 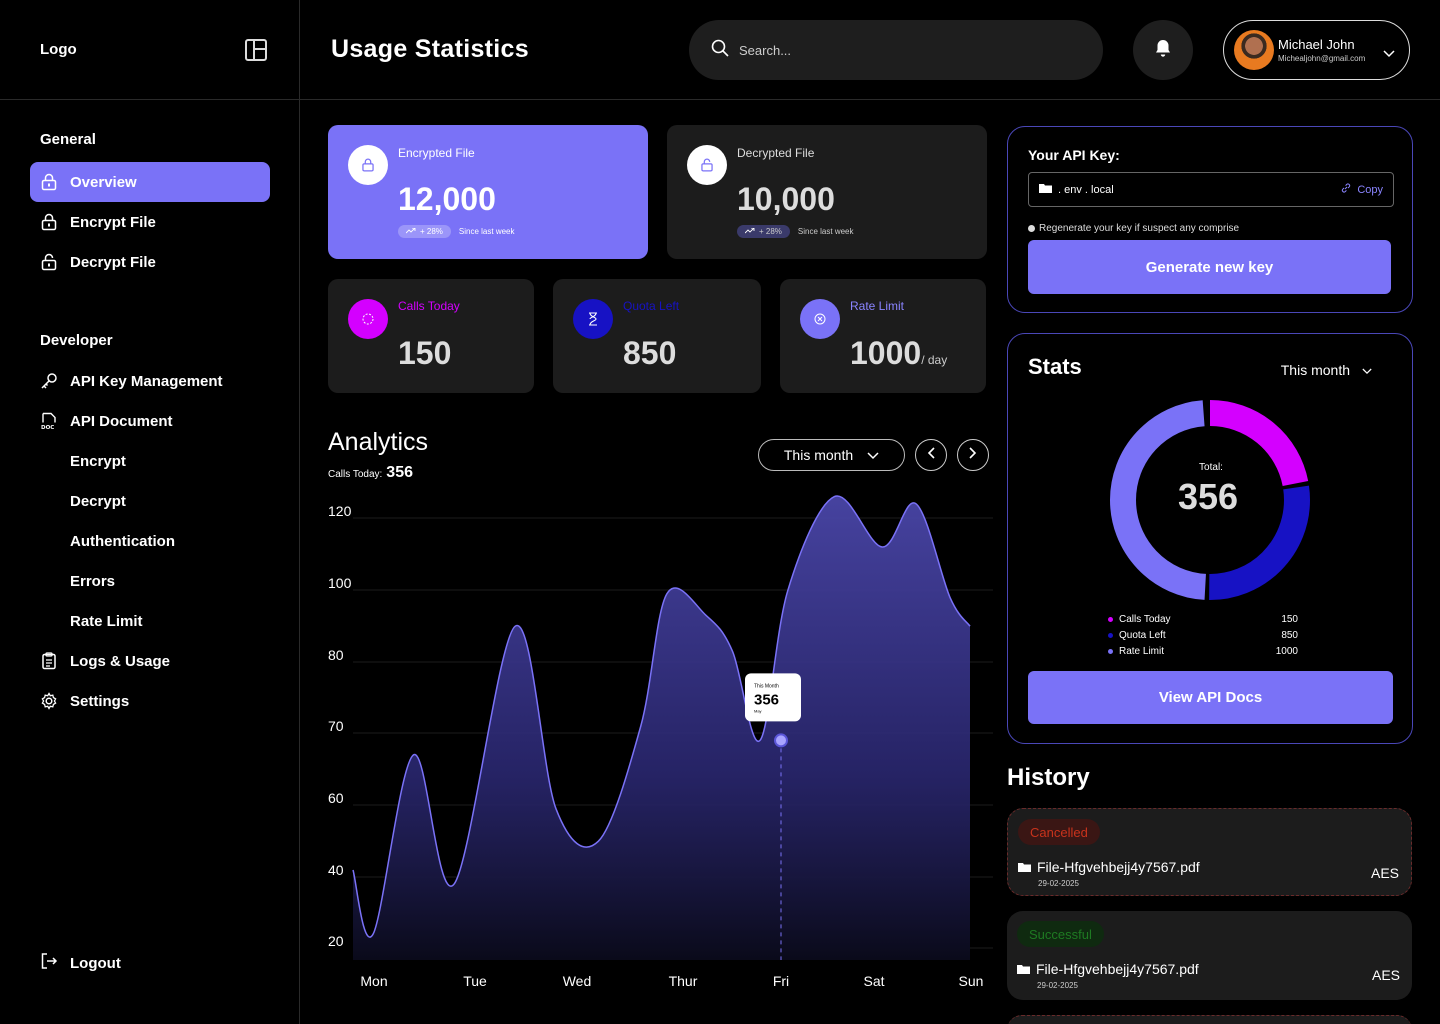 What do you see at coordinates (1367, 370) in the screenshot?
I see `chevron-down-icon` at bounding box center [1367, 370].